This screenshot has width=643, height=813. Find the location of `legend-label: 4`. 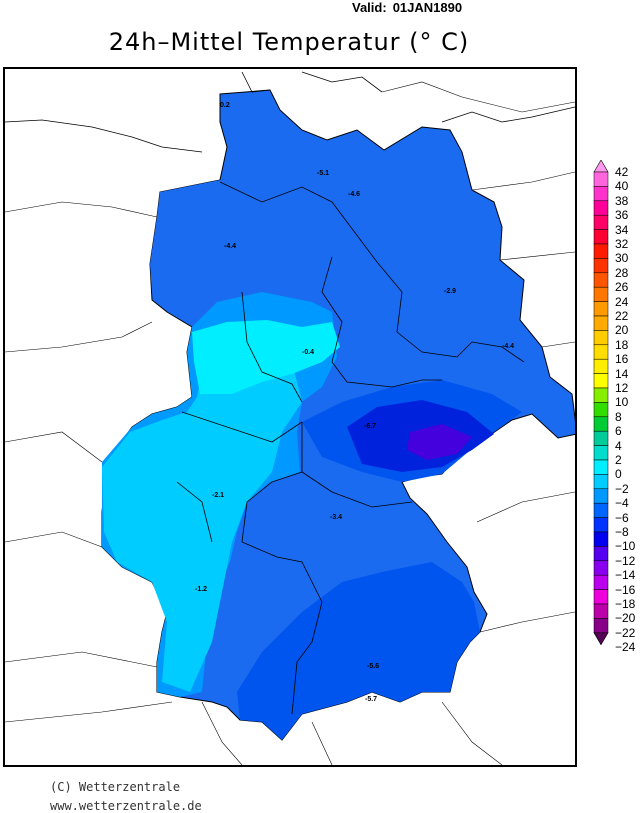

legend-label: 4 is located at coordinates (618, 445).